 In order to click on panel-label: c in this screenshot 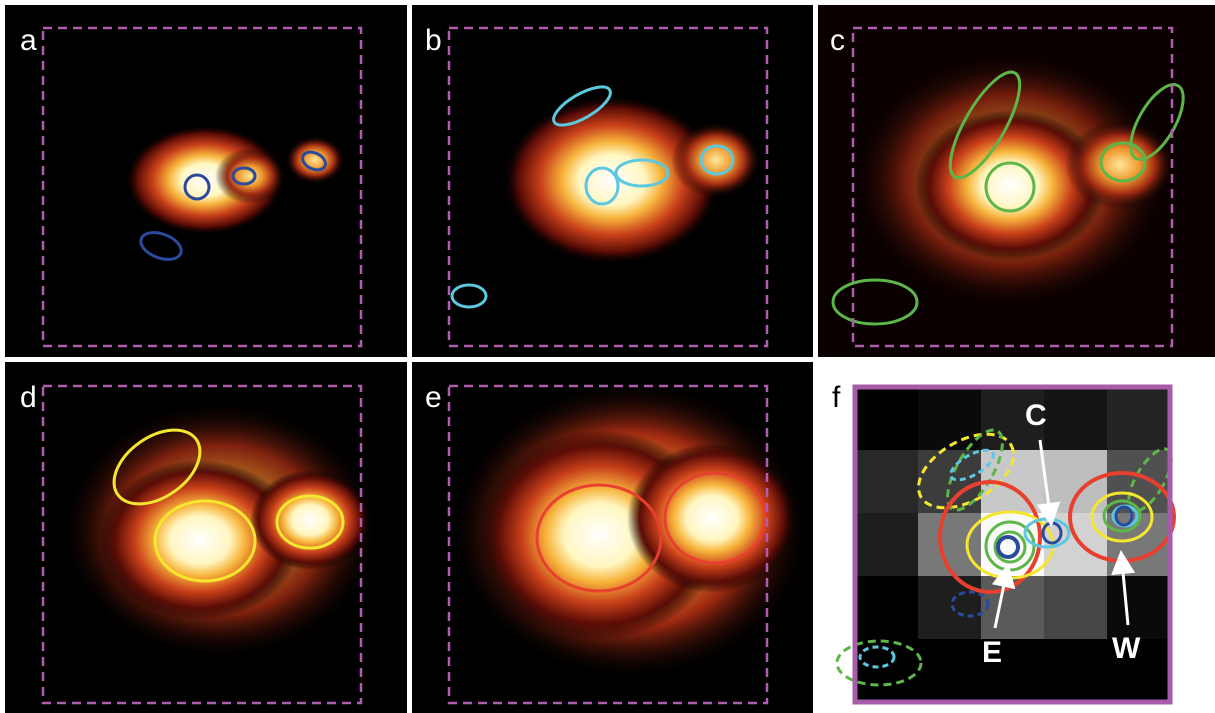, I will do `click(837, 40)`.